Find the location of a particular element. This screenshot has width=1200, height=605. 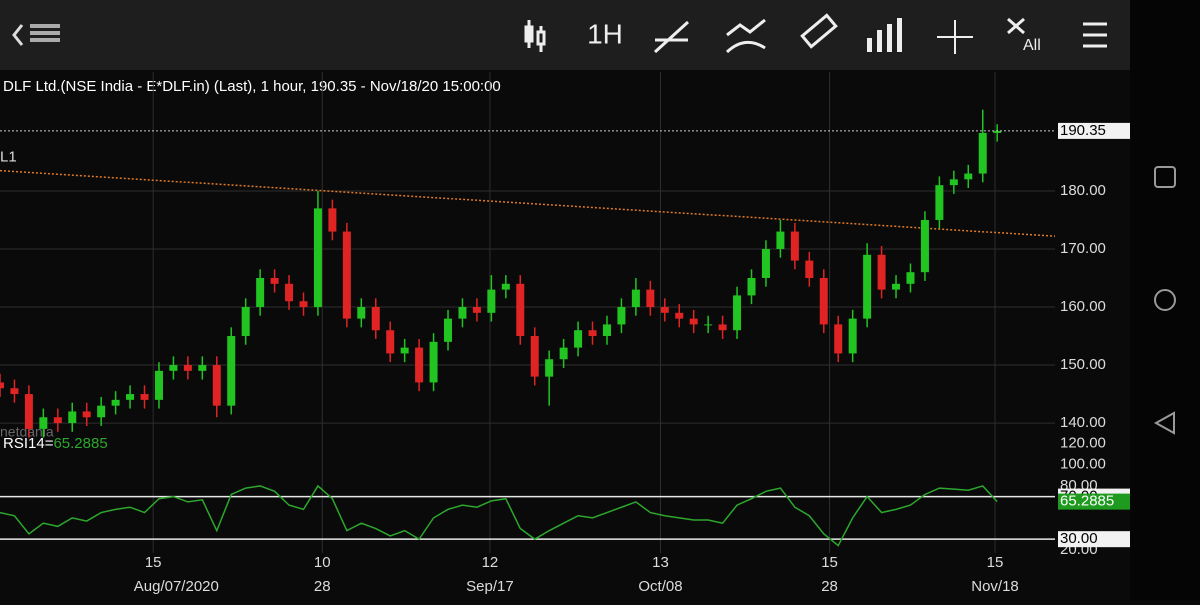

y-tick-label: 180.00 is located at coordinates (1083, 190).